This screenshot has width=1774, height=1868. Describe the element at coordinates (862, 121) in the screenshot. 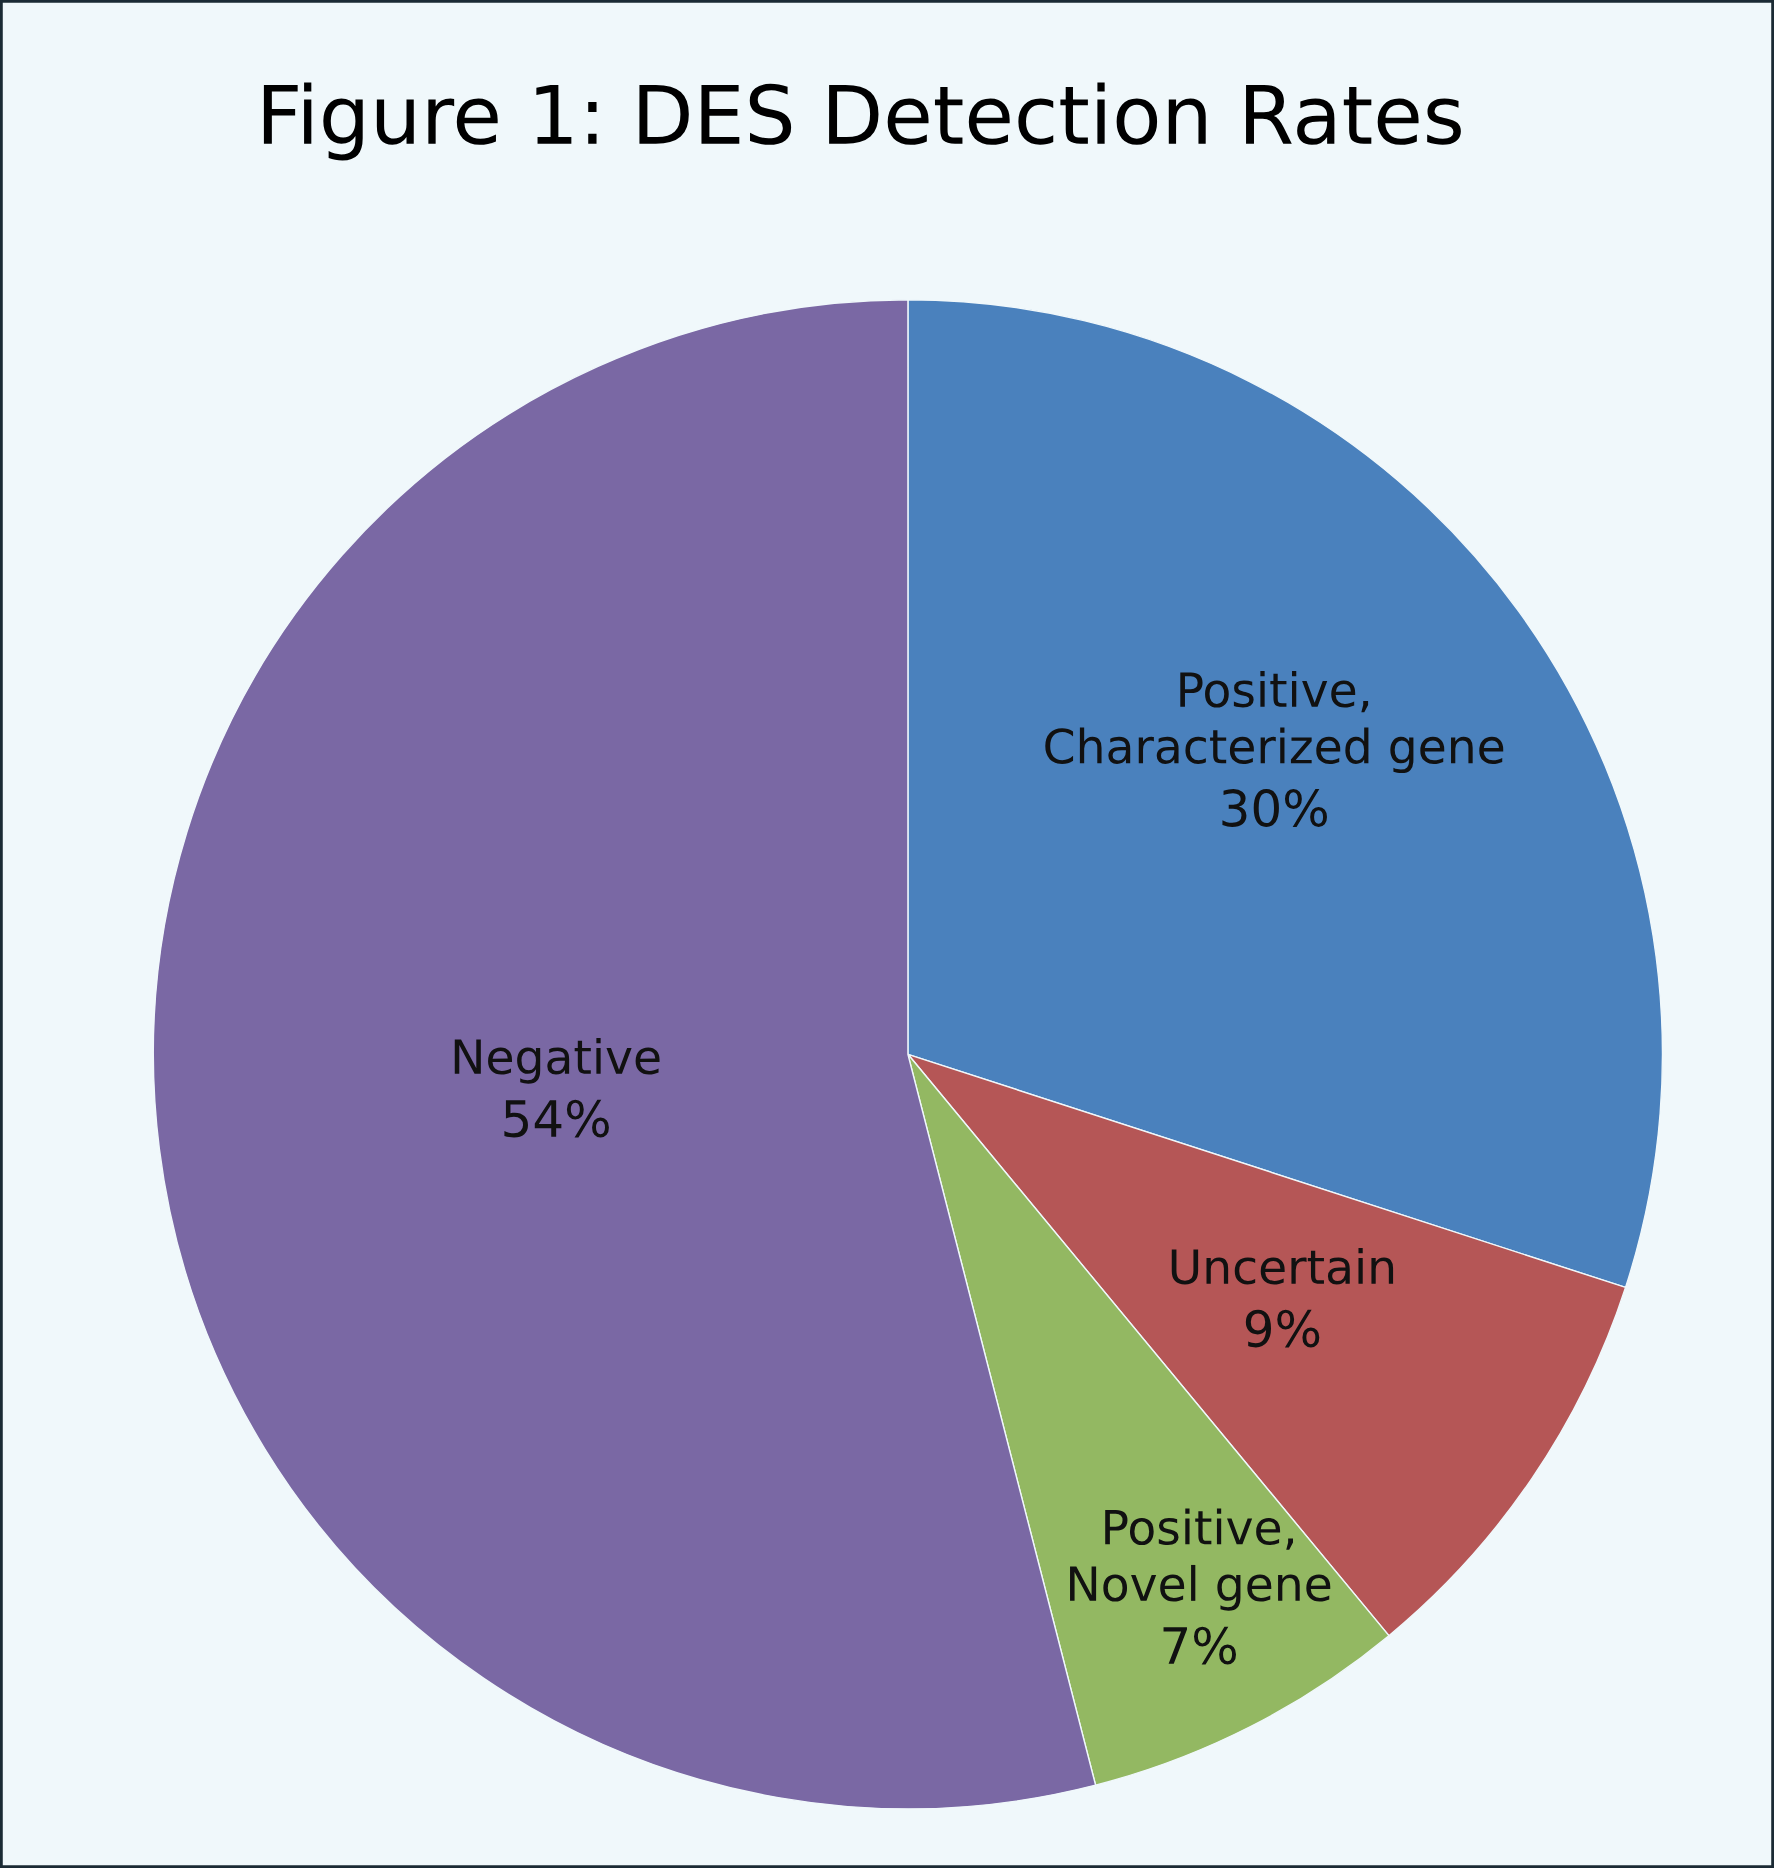

I see `chart-title: Figure 1: DES Detection Rates` at that location.